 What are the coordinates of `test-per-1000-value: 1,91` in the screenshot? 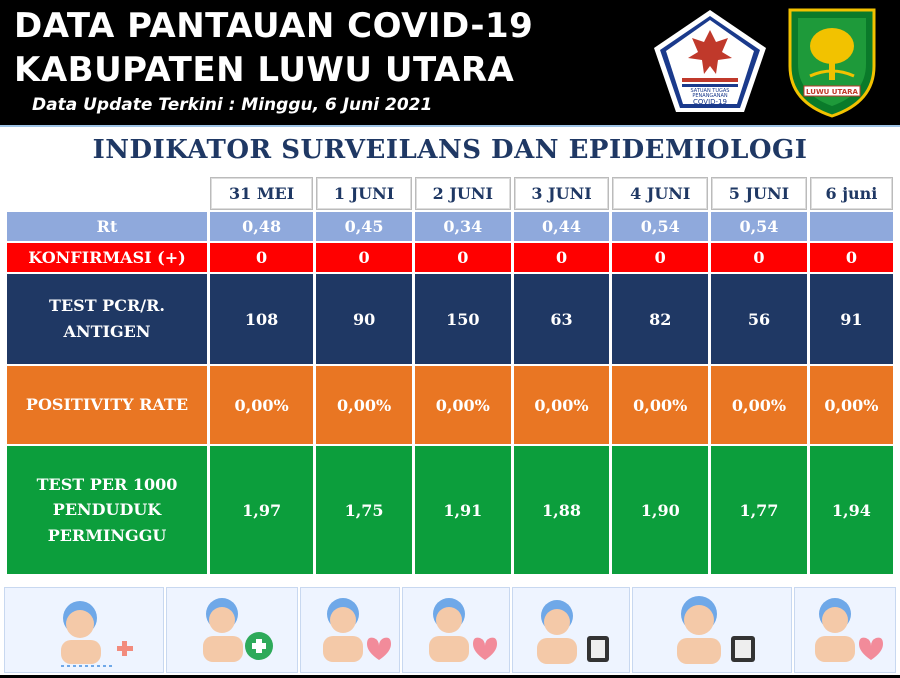 It's located at (462, 510).